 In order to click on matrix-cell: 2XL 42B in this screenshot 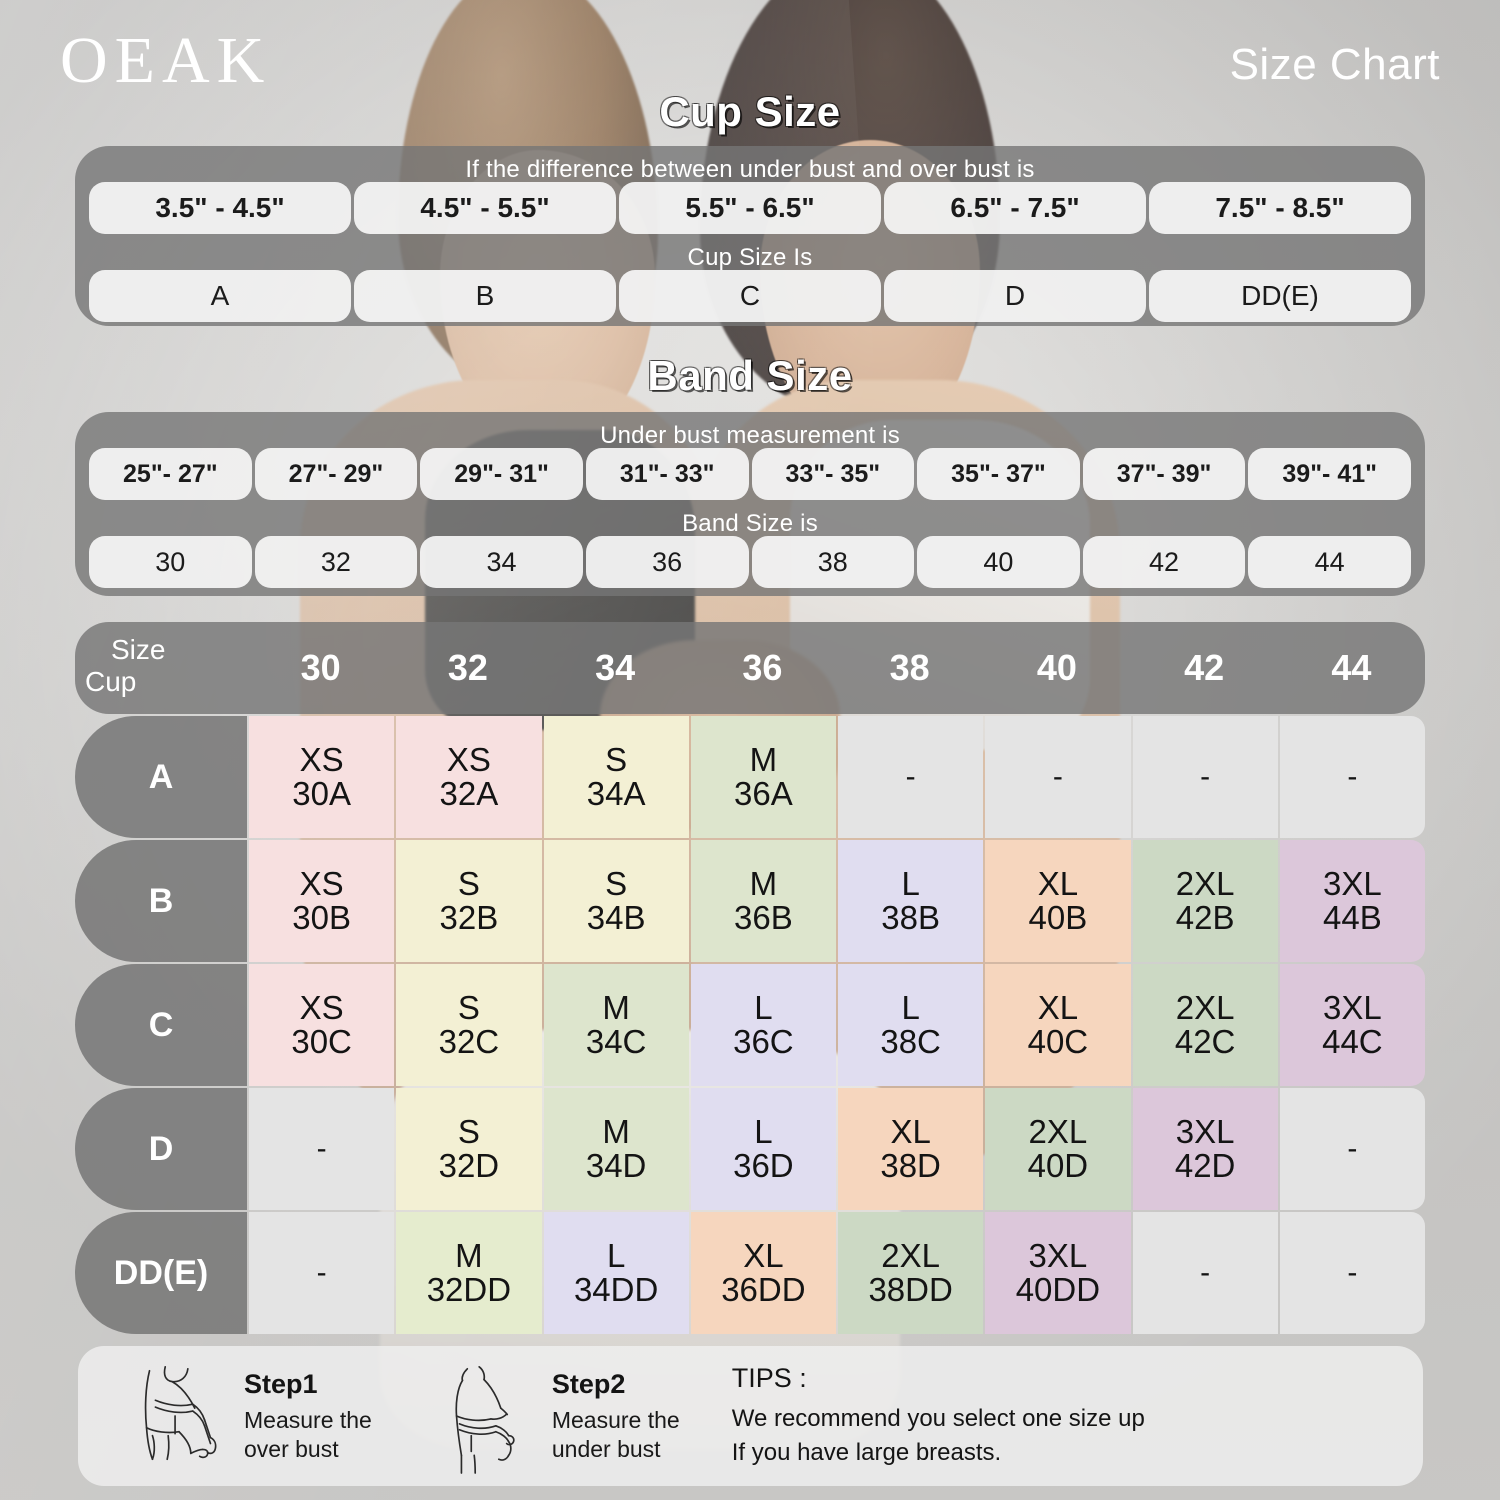, I will do `click(1205, 901)`.